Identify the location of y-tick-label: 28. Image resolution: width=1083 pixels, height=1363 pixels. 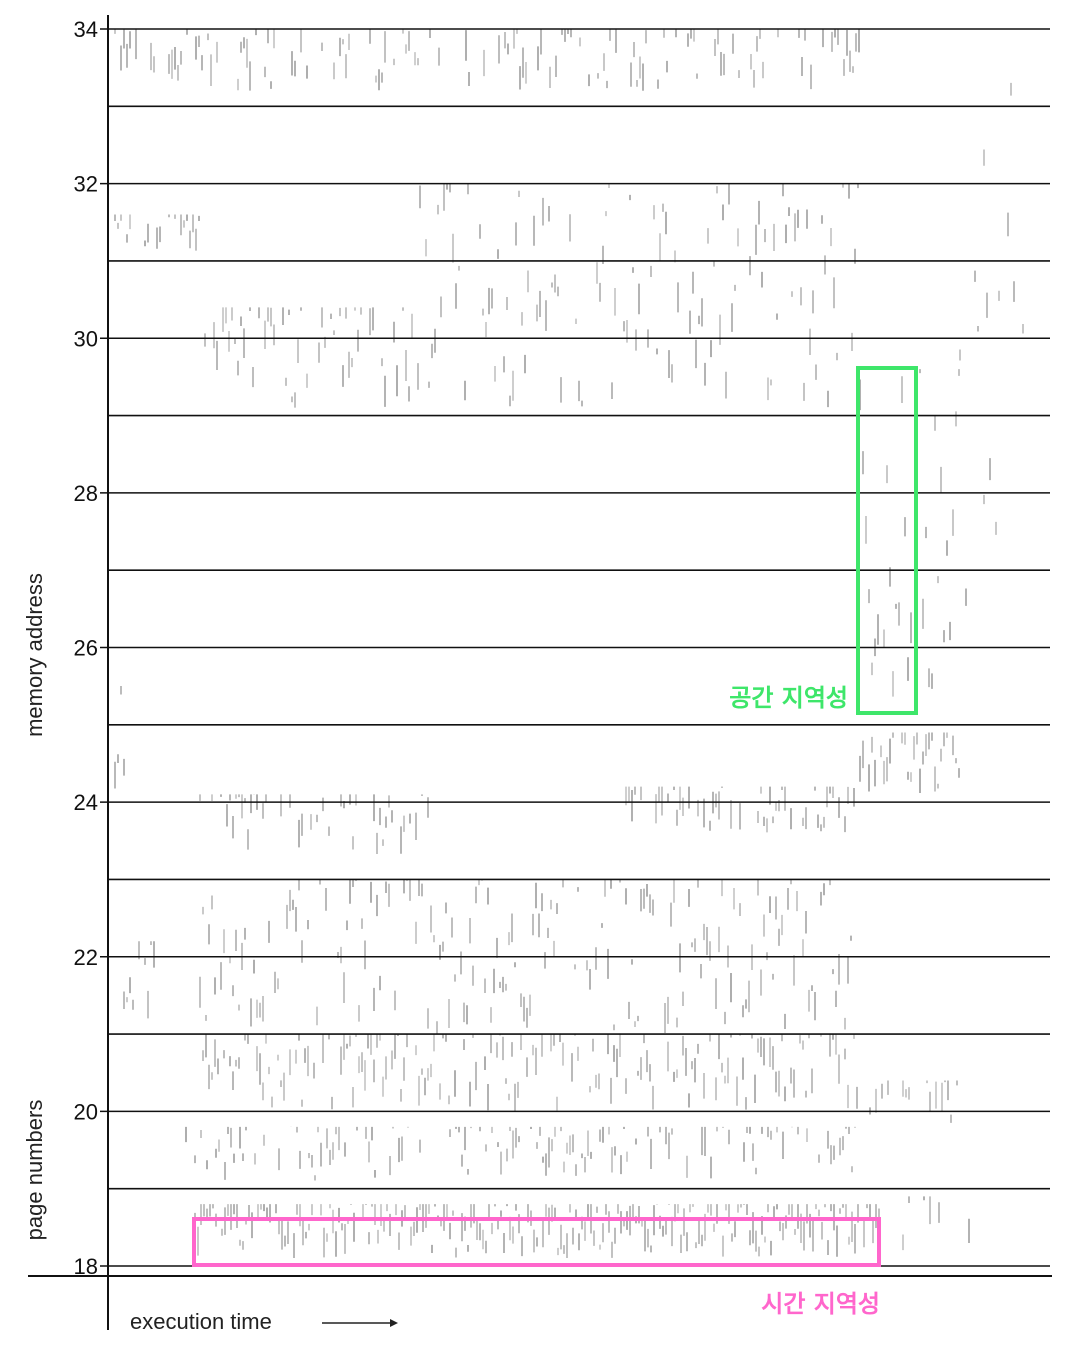
(86, 493).